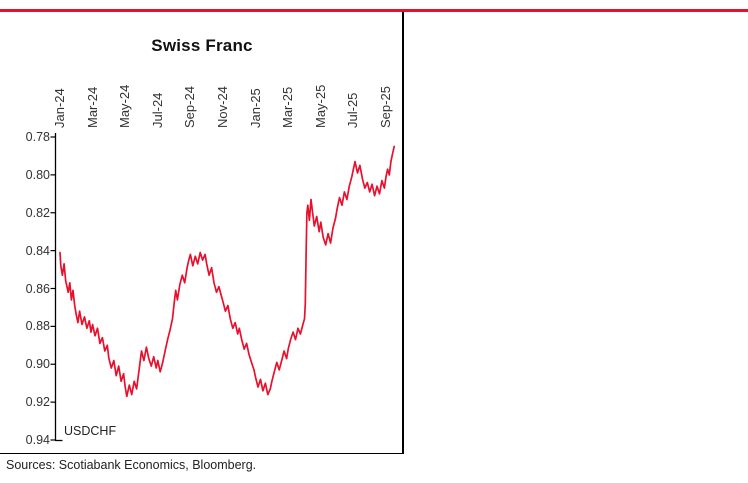  What do you see at coordinates (320, 106) in the screenshot?
I see `x-tick-label: May-25` at bounding box center [320, 106].